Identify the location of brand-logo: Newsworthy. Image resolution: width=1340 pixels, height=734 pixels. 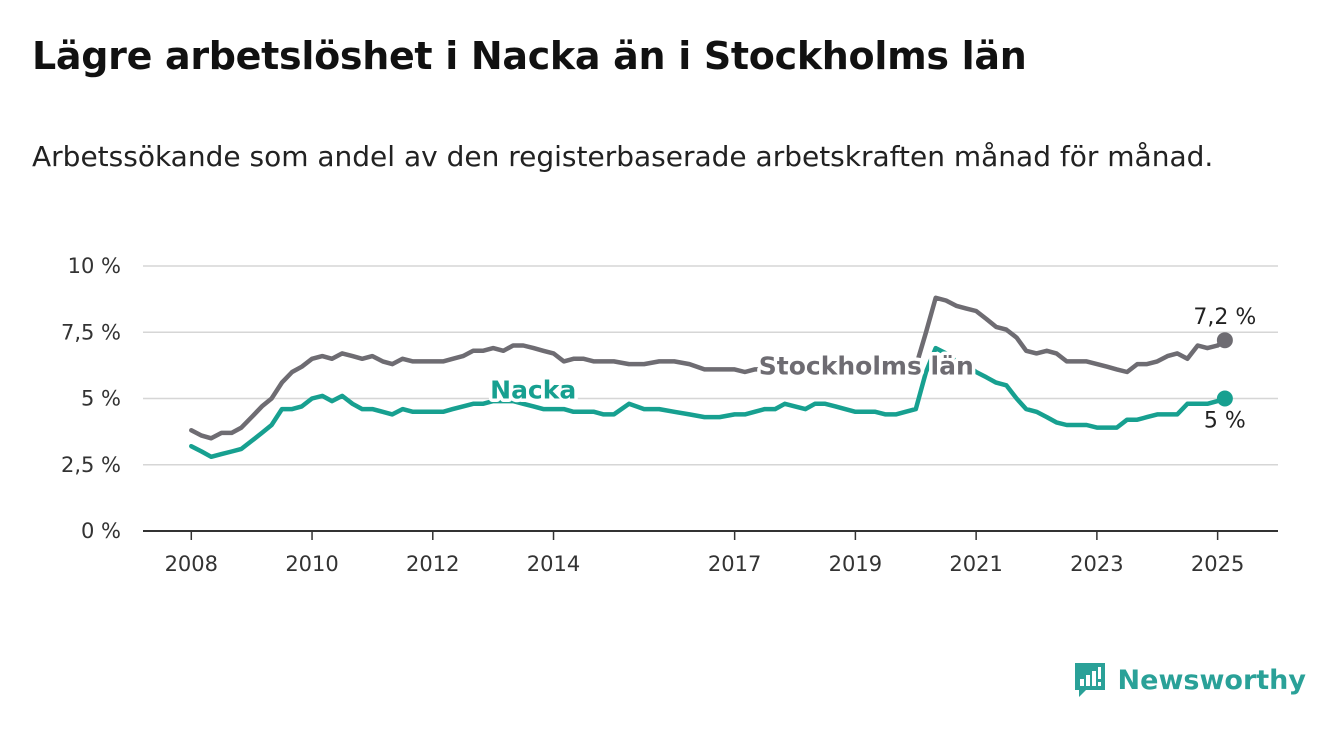
(1189, 680).